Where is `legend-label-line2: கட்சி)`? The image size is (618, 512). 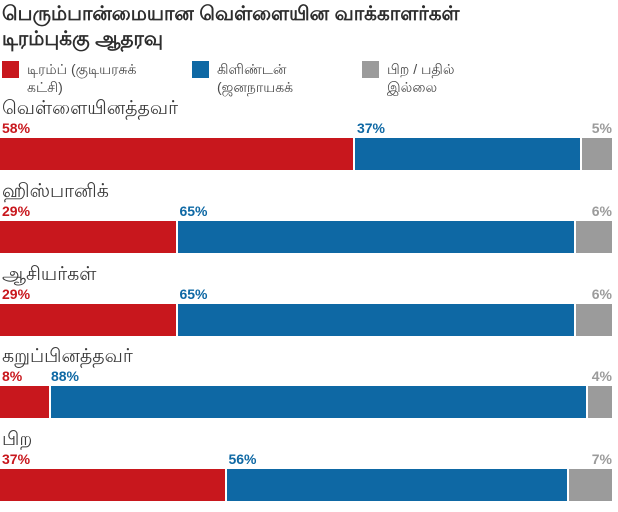 legend-label-line2: கட்சி) is located at coordinates (45, 87).